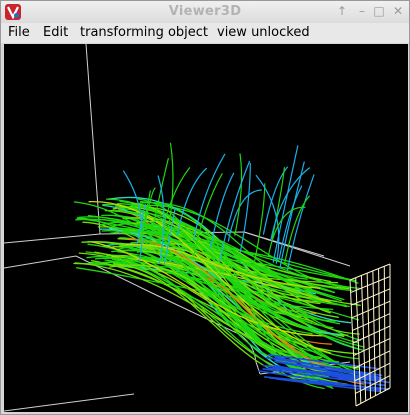 This screenshot has height=415, width=410. Describe the element at coordinates (13, 12) in the screenshot. I see `app-logo-icon` at that location.